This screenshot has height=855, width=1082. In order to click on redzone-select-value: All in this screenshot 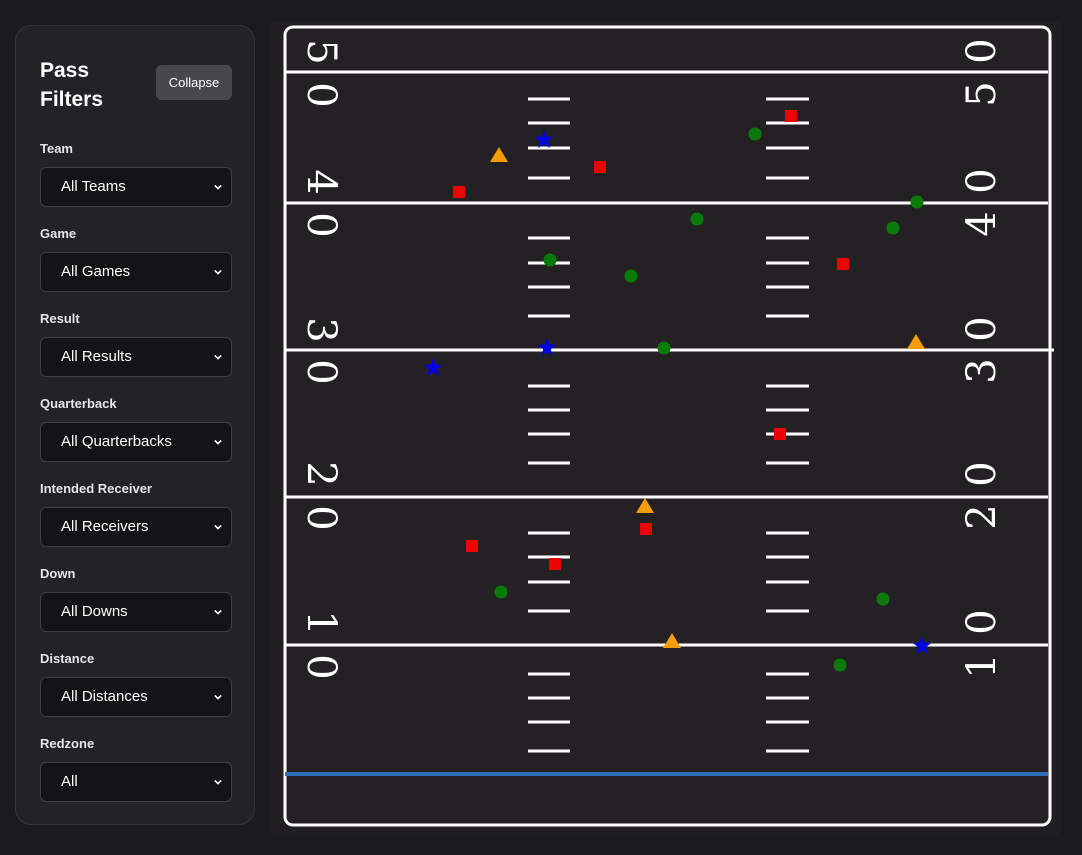, I will do `click(69, 781)`.